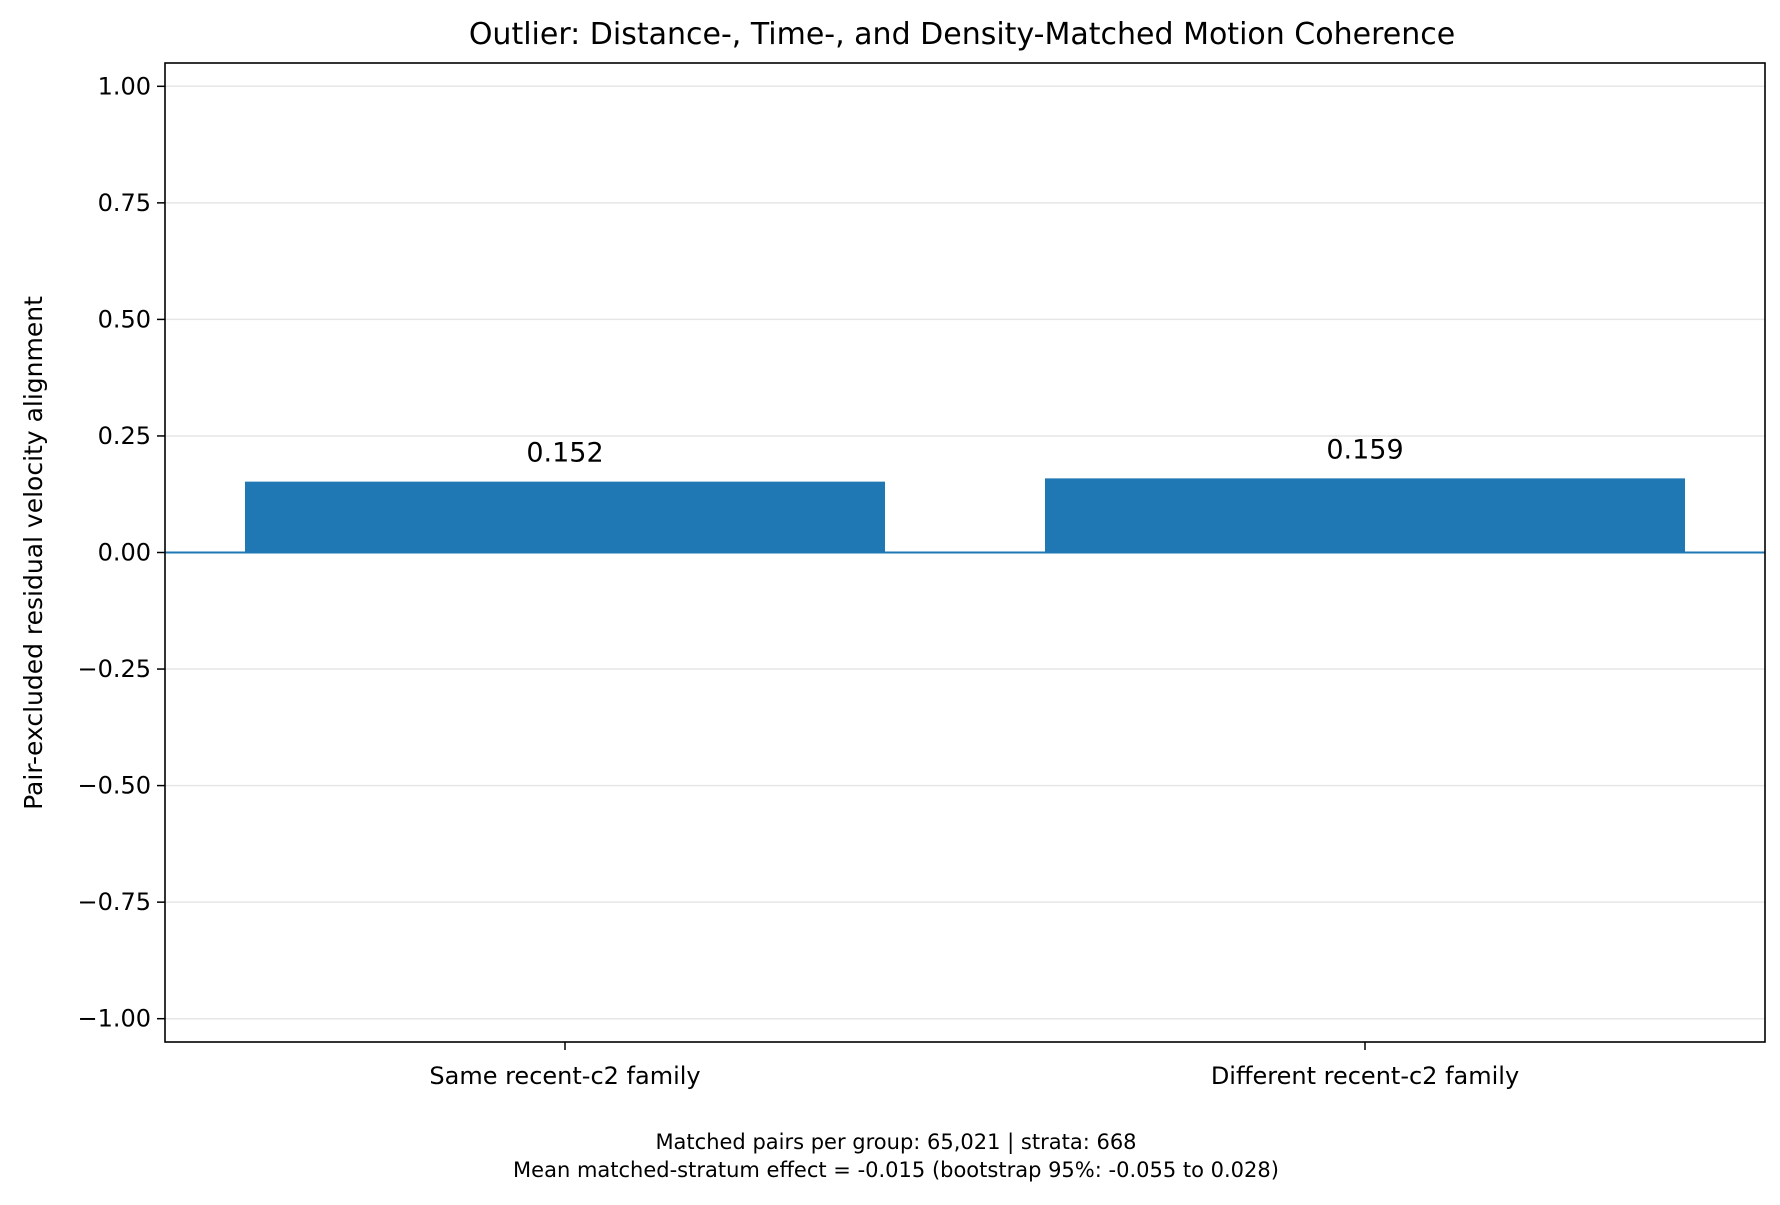 This screenshot has height=1205, width=1780. Describe the element at coordinates (124, 319) in the screenshot. I see `y-tick-label-2: 0.50` at that location.